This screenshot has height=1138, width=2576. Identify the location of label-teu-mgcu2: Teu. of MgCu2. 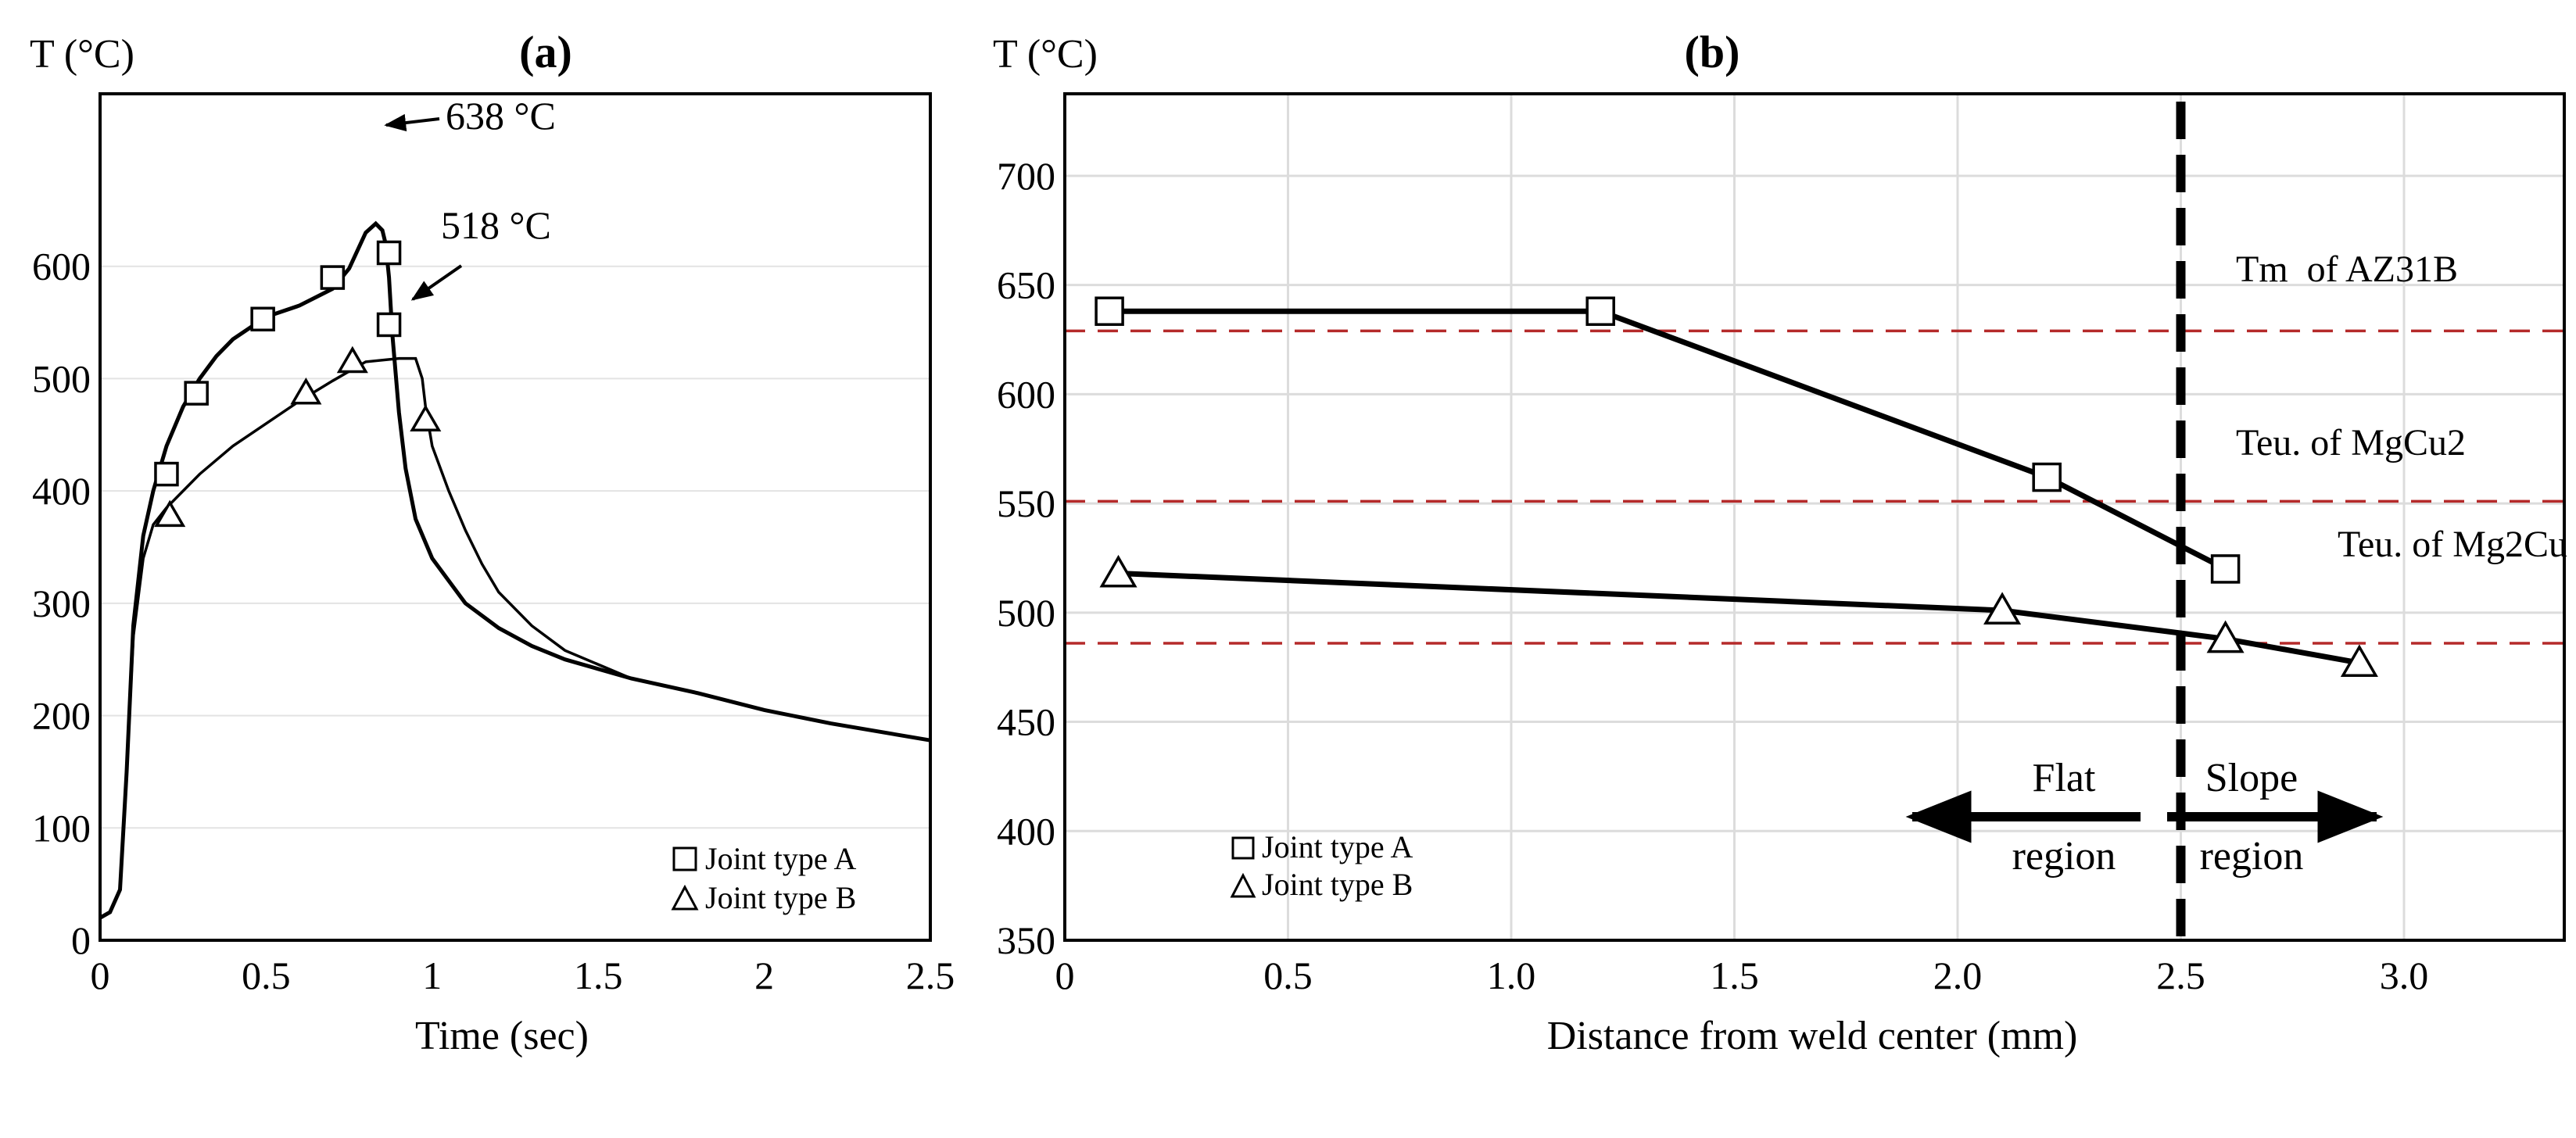
(2351, 442).